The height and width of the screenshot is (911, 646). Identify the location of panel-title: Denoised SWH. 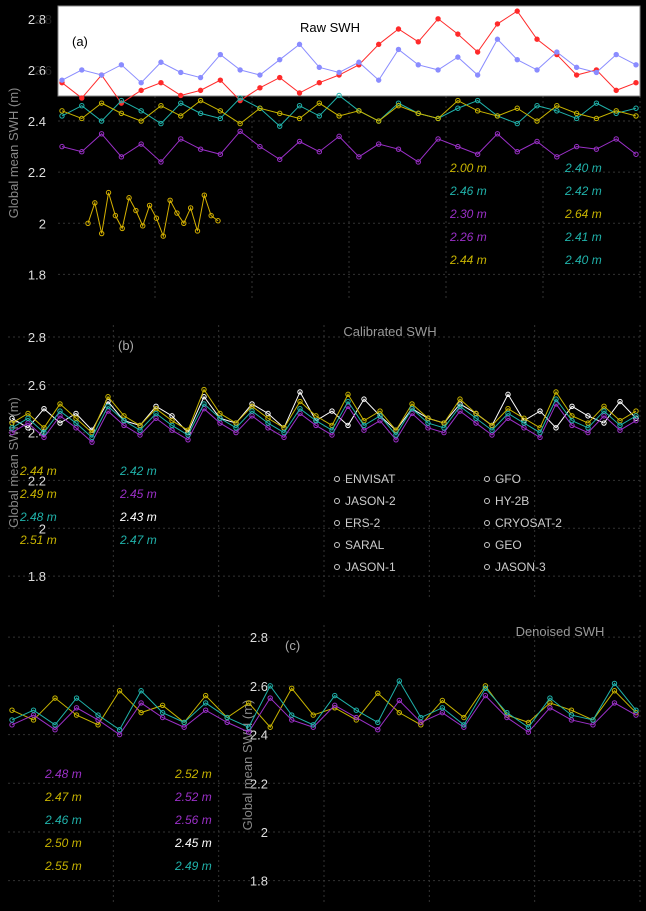
(560, 631).